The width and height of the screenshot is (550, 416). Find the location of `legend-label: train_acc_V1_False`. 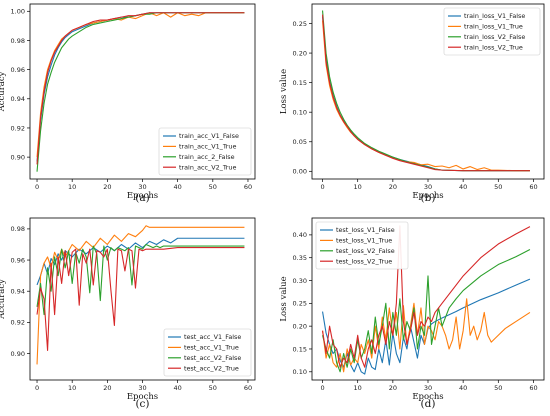

legend-label: train_acc_V1_False is located at coordinates (209, 136).